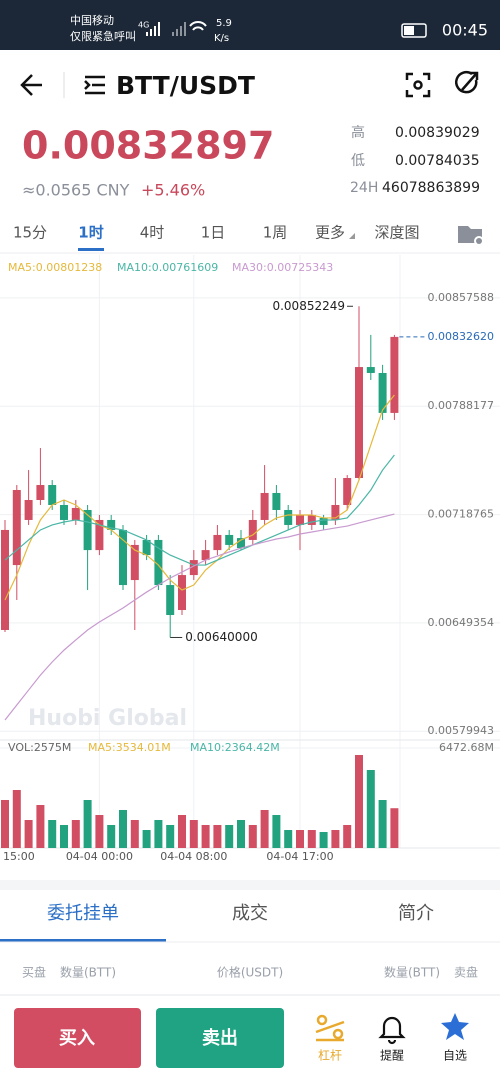 The width and height of the screenshot is (500, 1083). I want to click on interval-tab: 15分, so click(30, 233).